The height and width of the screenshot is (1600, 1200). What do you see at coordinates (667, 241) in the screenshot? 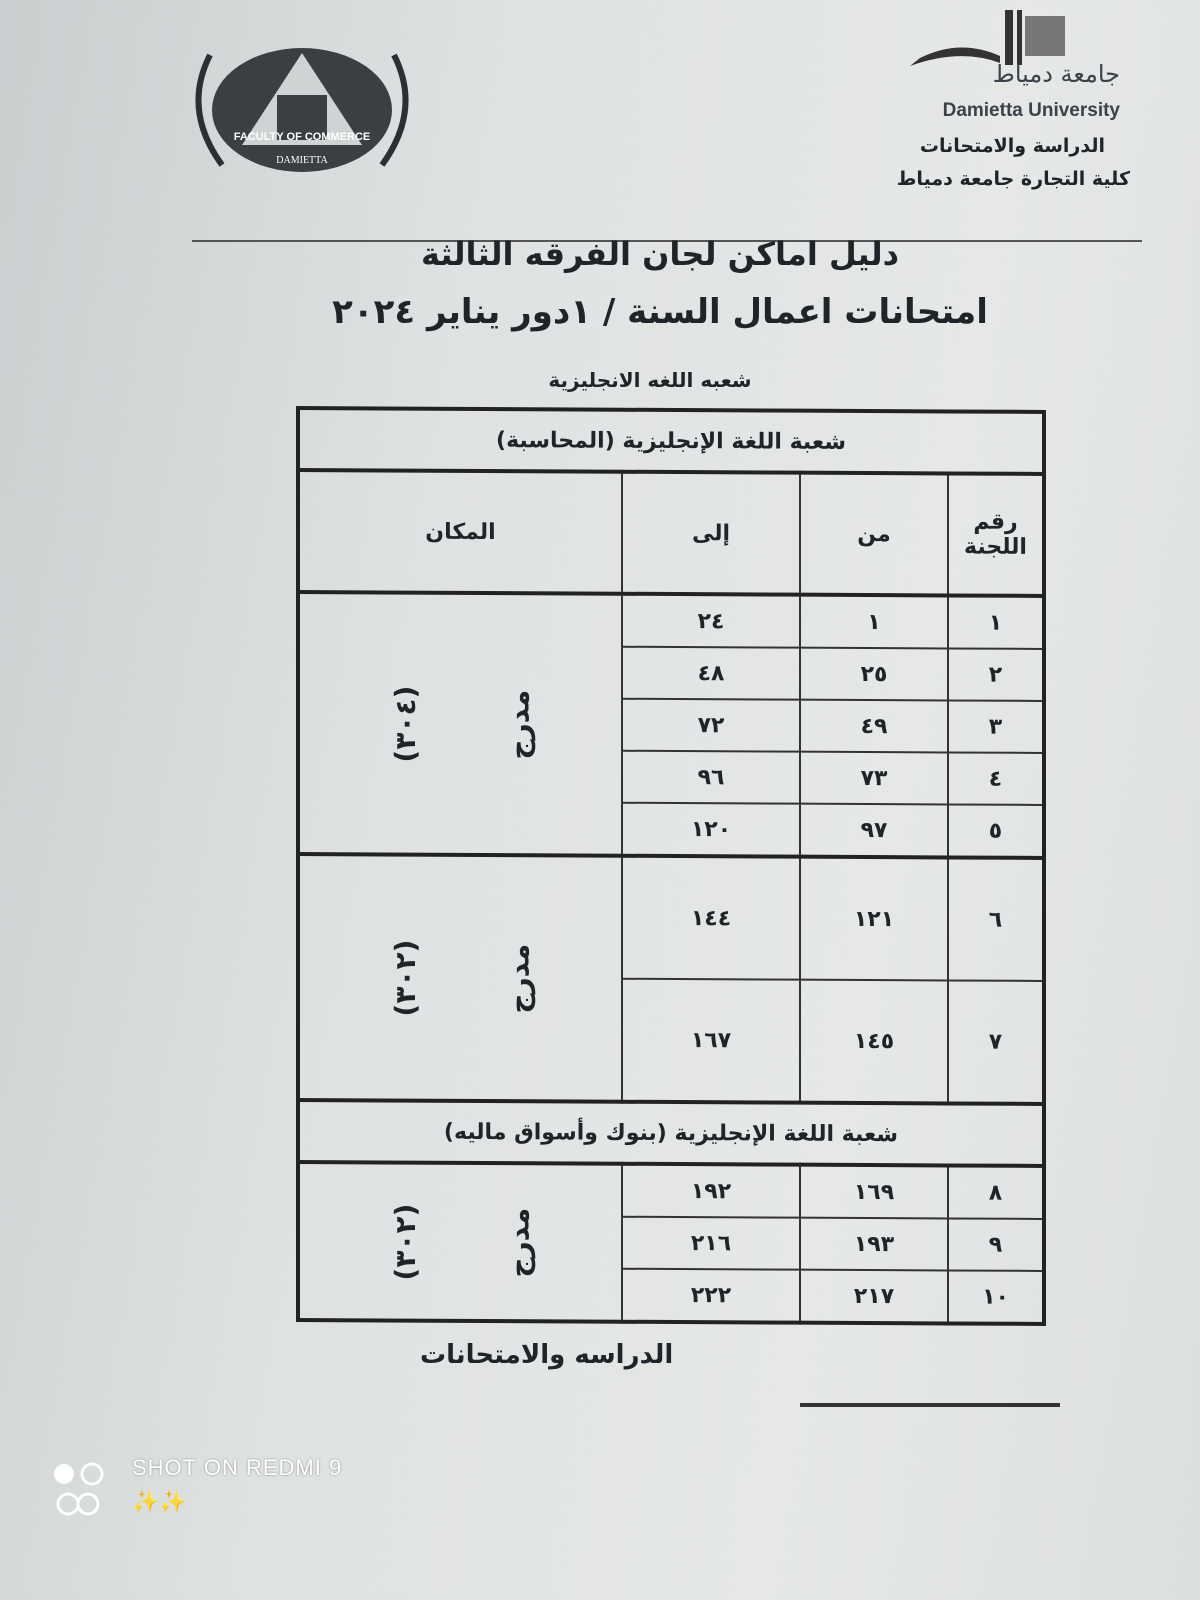
I see `header-divider` at bounding box center [667, 241].